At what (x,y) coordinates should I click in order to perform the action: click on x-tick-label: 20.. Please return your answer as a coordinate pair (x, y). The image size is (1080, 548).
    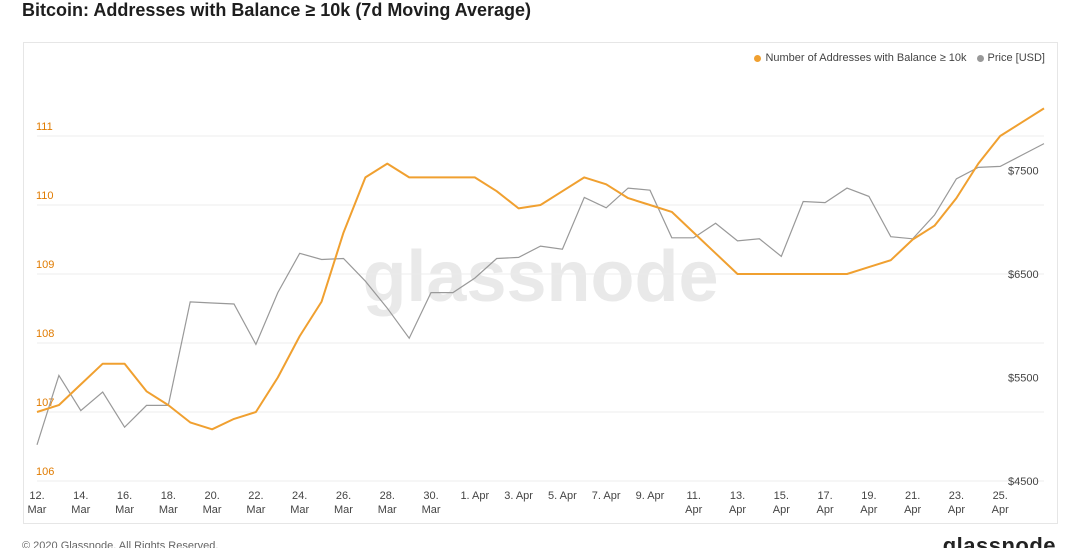
    Looking at the image, I should click on (211, 496).